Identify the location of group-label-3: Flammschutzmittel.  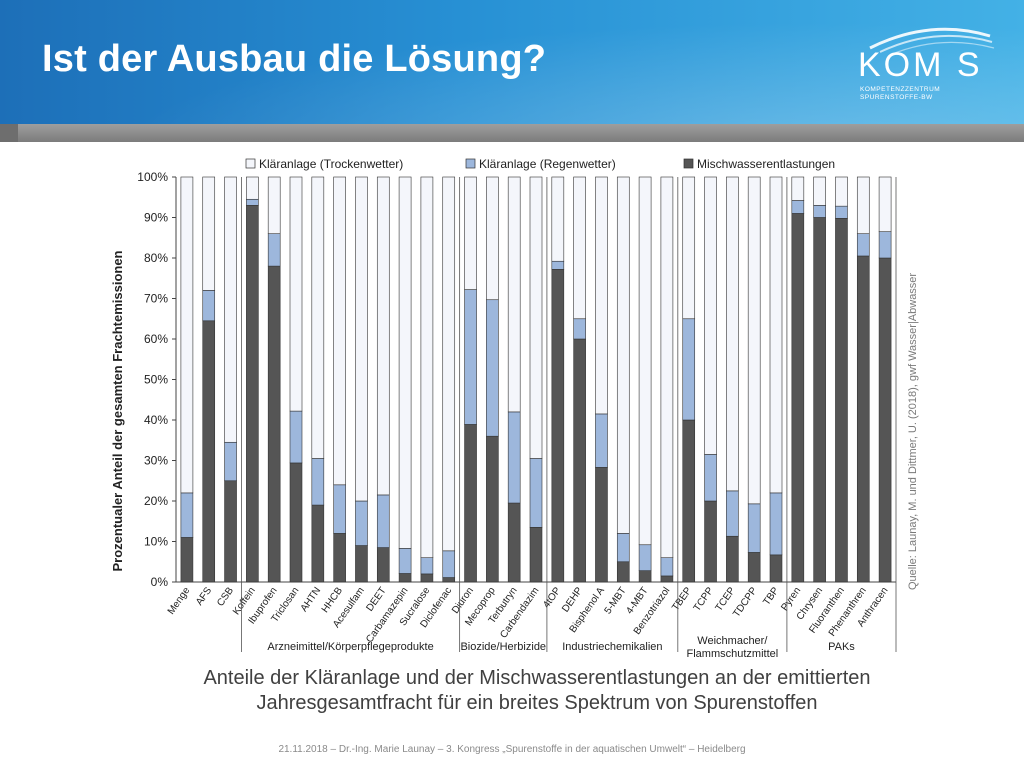
(733, 654).